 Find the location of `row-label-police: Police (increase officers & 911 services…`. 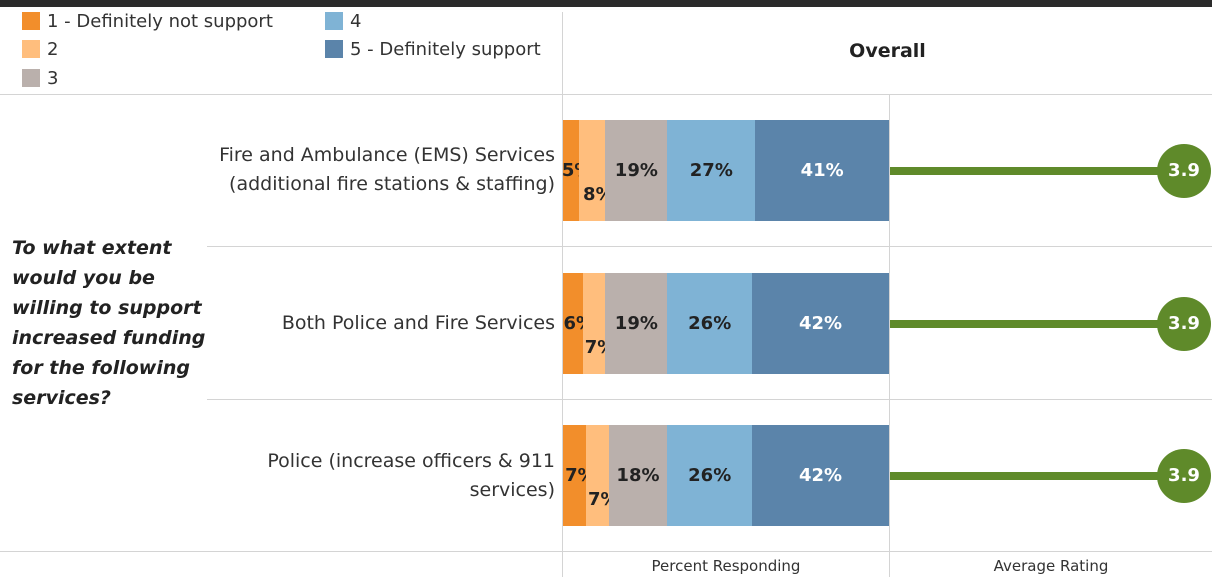

row-label-police: Police (increase officers & 911 services… is located at coordinates (411, 475).